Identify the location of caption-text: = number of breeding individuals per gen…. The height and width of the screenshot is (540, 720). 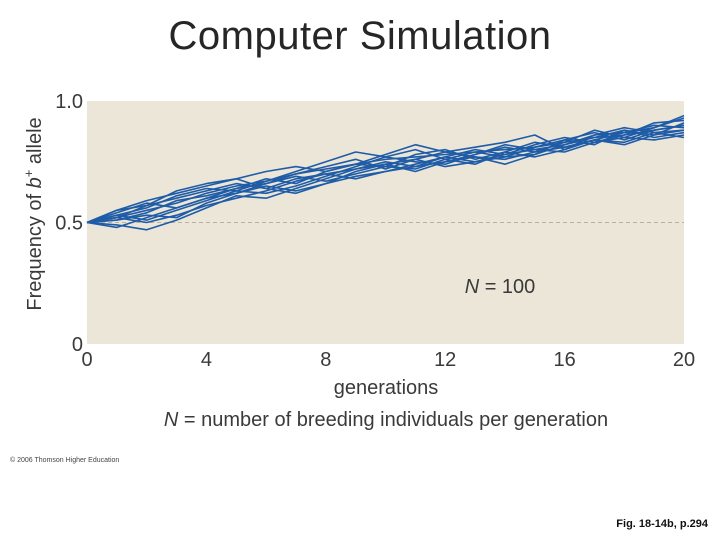
(393, 420).